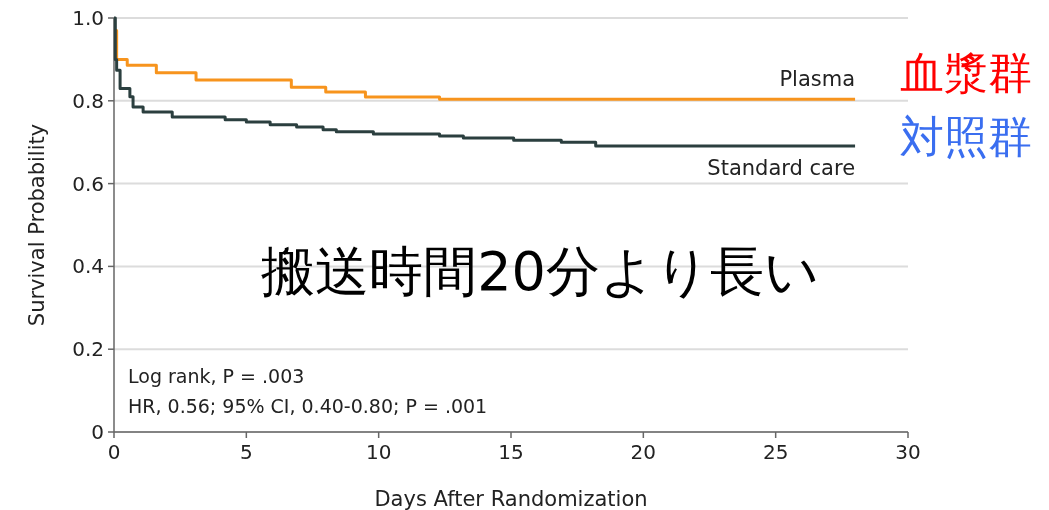  Describe the element at coordinates (643, 452) in the screenshot. I see `x-tick-label: 20` at that location.